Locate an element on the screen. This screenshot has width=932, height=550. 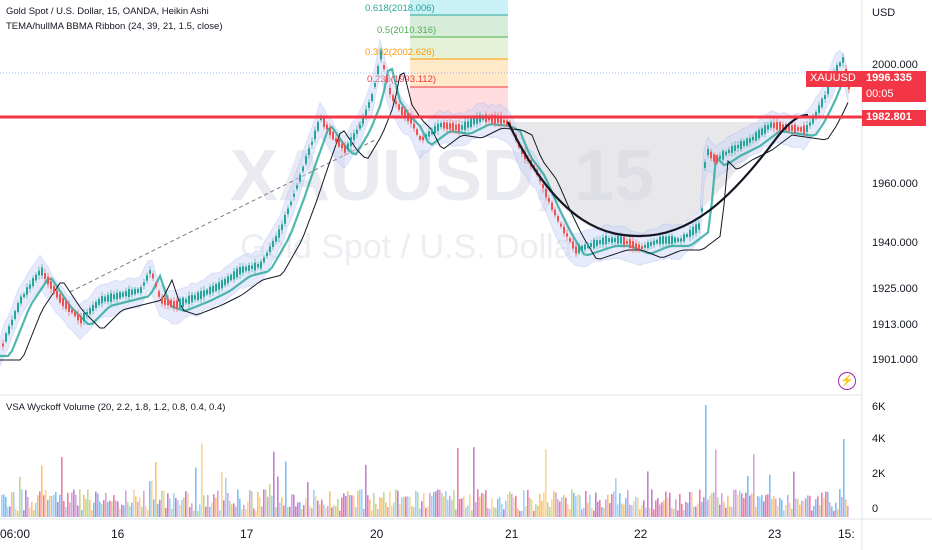
time-axis-label: 17 is located at coordinates (247, 534).